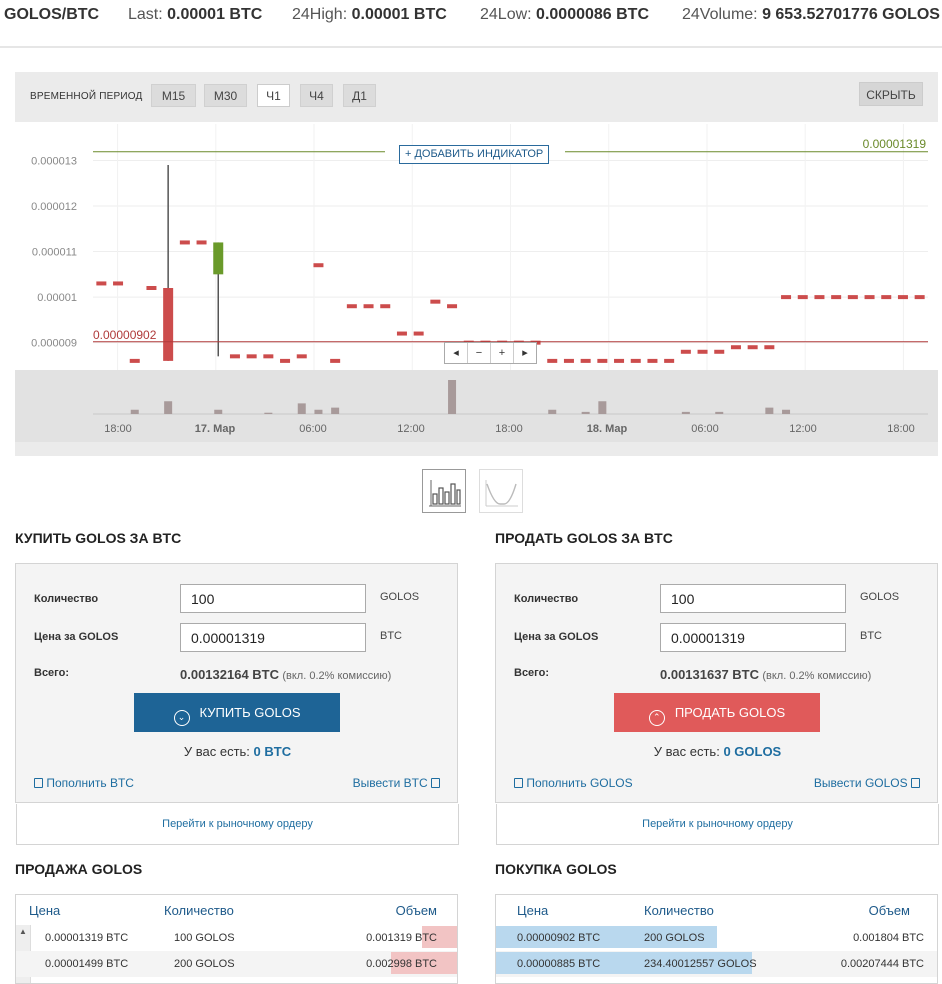 This screenshot has height=984, width=942. I want to click on sell-total-value: 0.00131637 BTC, so click(710, 674).